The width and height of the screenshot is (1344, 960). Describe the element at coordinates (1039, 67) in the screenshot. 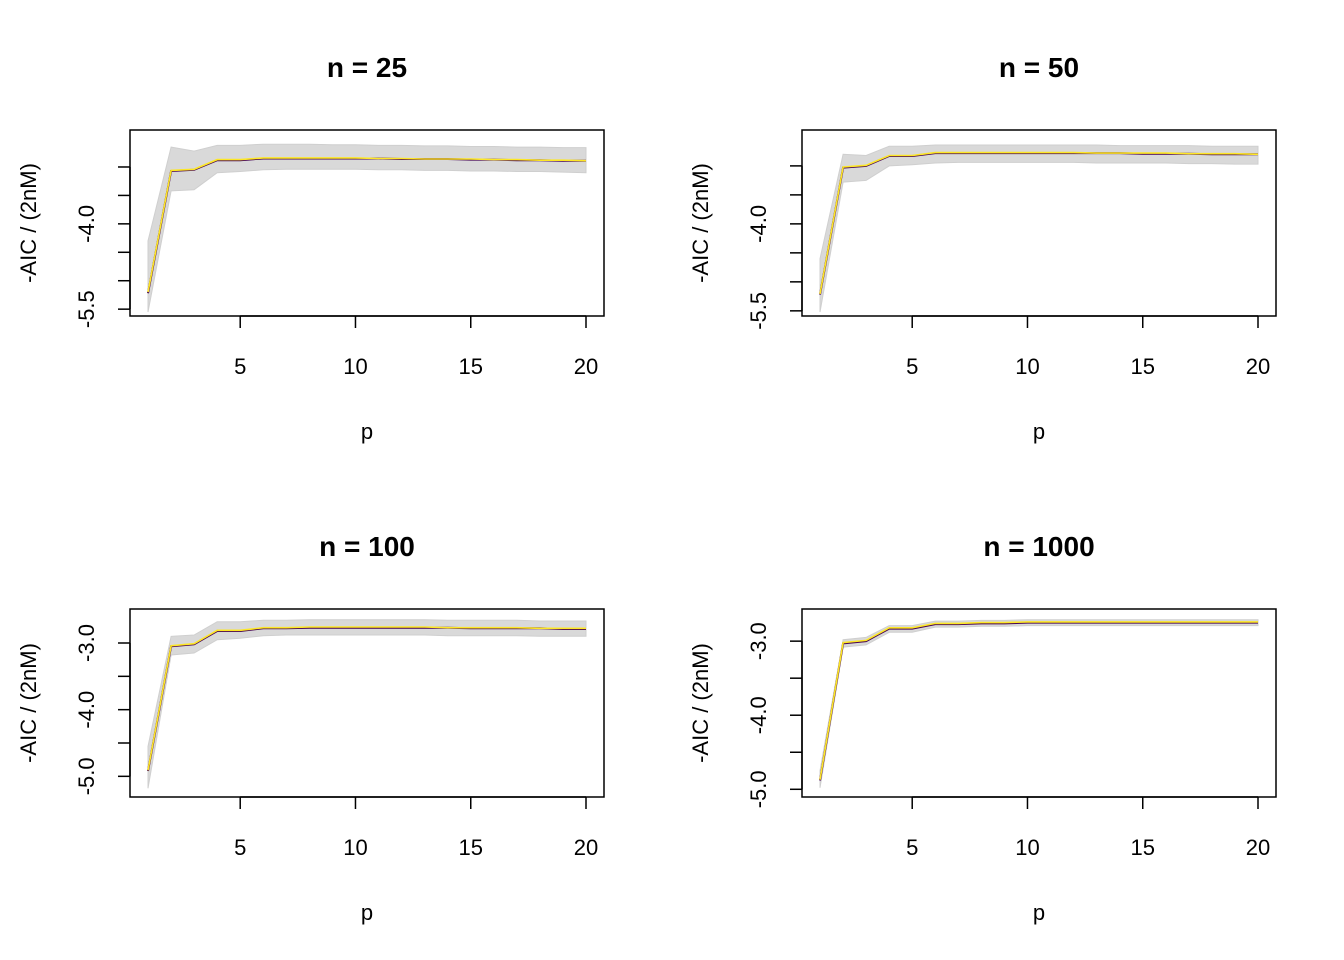

I see `panel-title: n = 50` at that location.